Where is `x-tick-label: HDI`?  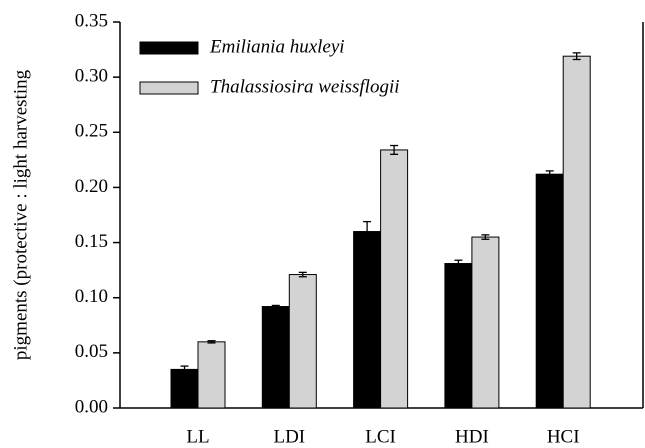
x-tick-label: HDI is located at coordinates (472, 436).